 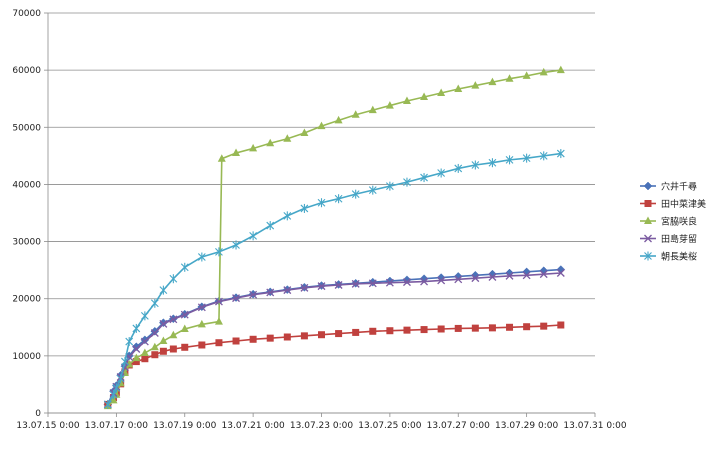 I want to click on y-tick-label: 40000, so click(x=26, y=185).